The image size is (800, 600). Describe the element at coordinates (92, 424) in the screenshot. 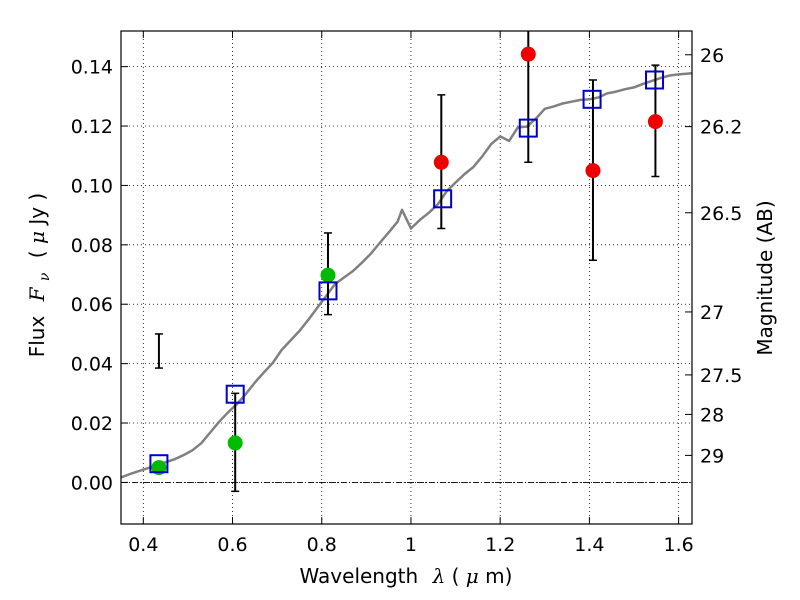

I see `y-tick-label: 0.02` at that location.